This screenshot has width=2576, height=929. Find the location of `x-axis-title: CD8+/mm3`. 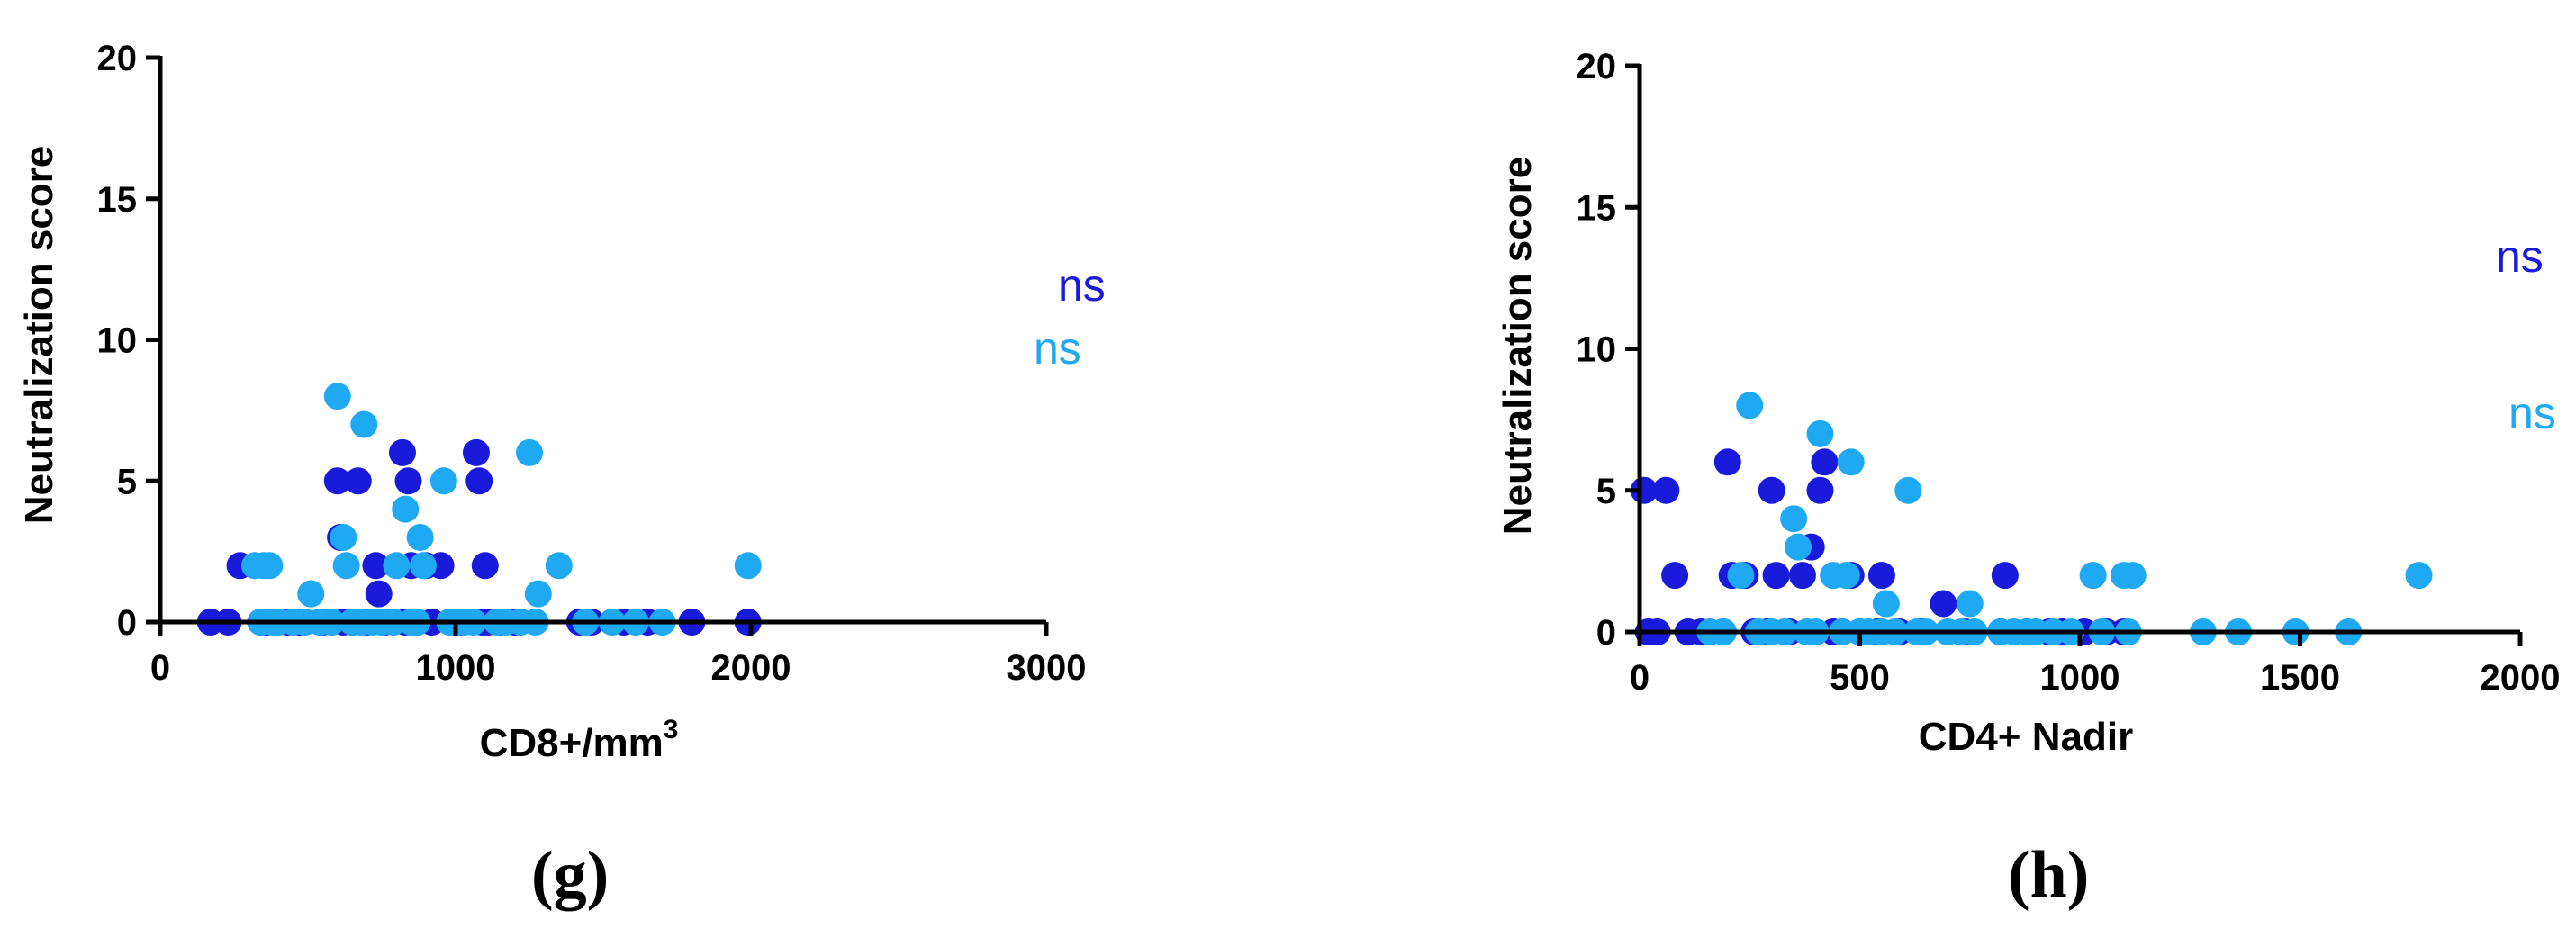

x-axis-title: CD8+/mm3 is located at coordinates (579, 740).